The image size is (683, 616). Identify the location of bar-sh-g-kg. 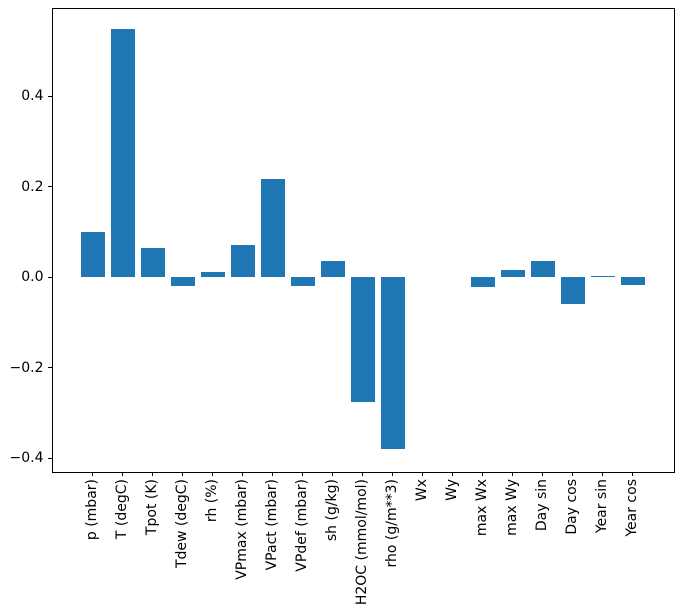
(332, 269).